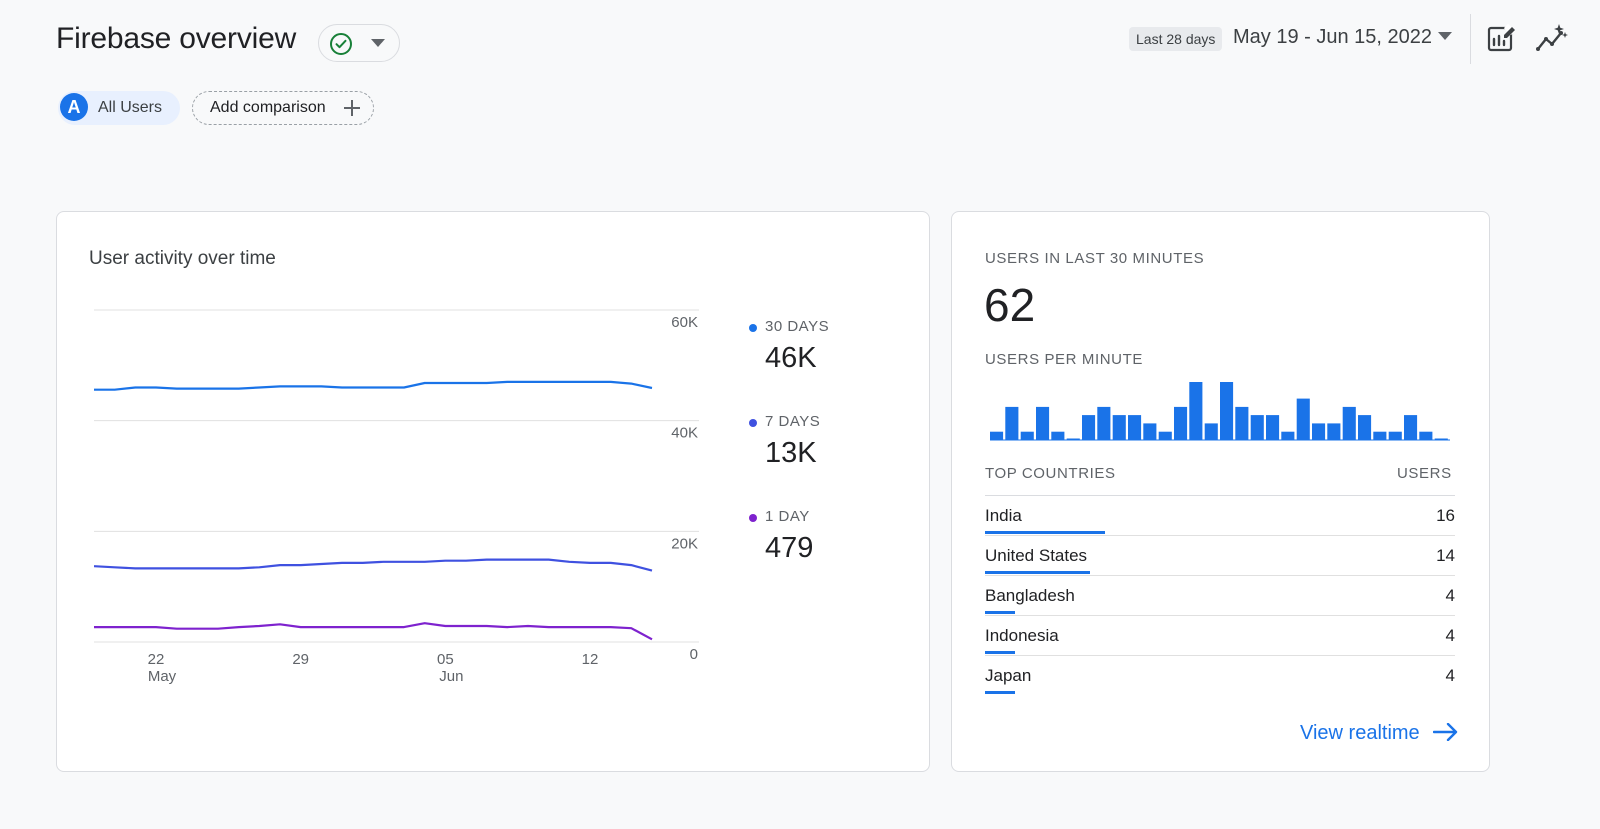 The image size is (1600, 829). Describe the element at coordinates (791, 358) in the screenshot. I see `legend-30-days-value: 46K` at that location.